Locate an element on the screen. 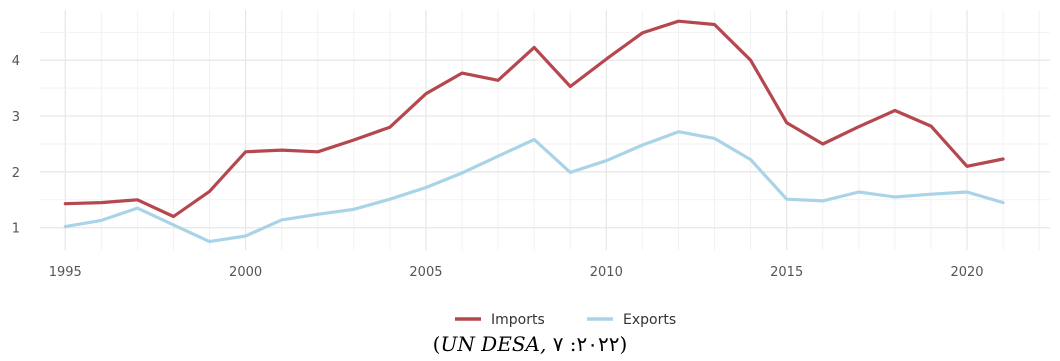 The height and width of the screenshot is (361, 1060). y-tick-label: 1 is located at coordinates (16, 229).